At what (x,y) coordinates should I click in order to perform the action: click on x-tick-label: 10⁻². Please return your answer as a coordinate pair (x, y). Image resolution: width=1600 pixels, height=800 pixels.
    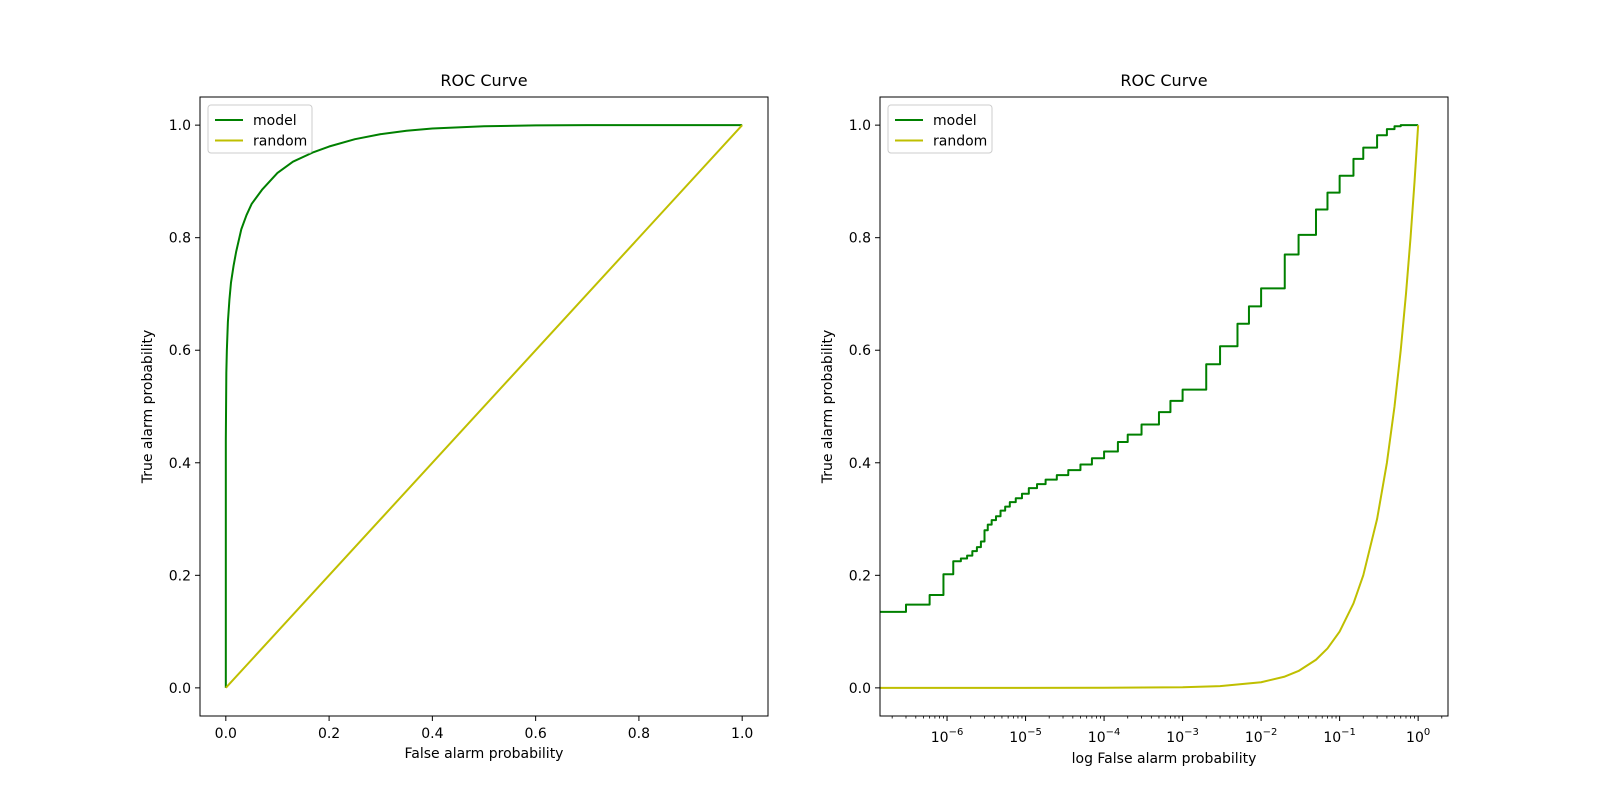
    Looking at the image, I should click on (1261, 736).